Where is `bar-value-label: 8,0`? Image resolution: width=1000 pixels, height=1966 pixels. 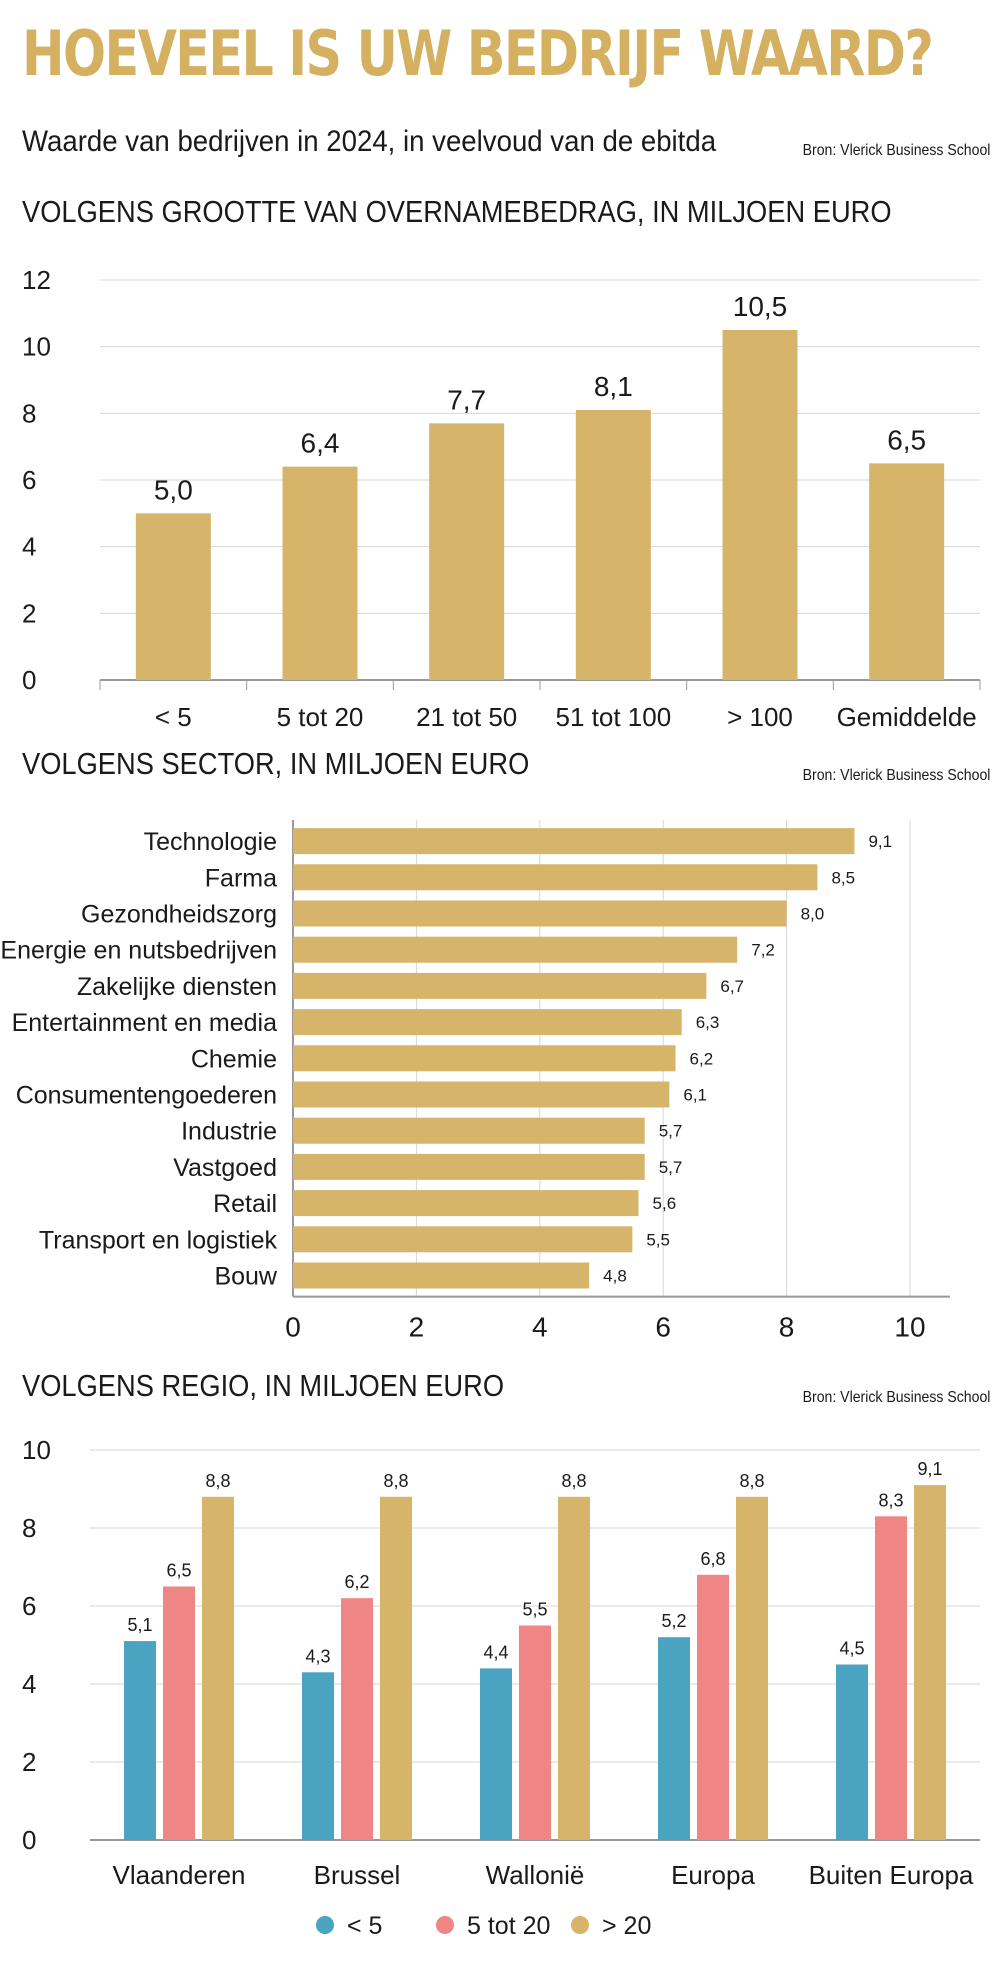 bar-value-label: 8,0 is located at coordinates (813, 914).